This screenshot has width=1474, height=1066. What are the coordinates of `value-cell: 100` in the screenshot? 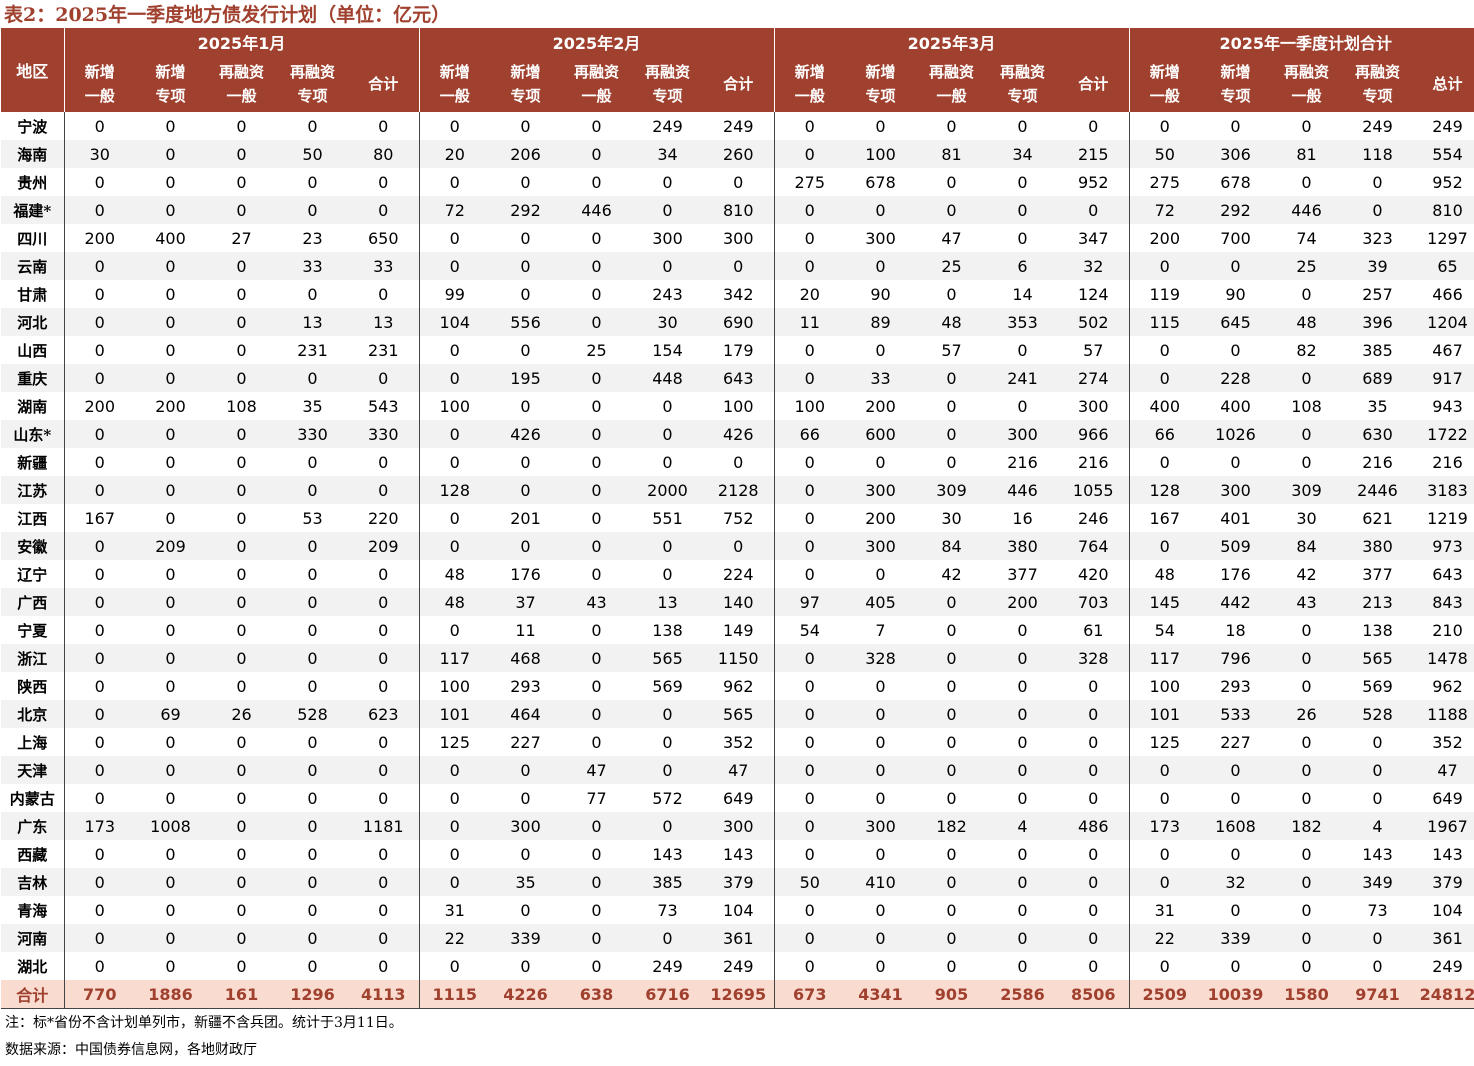 It's located at (880, 154).